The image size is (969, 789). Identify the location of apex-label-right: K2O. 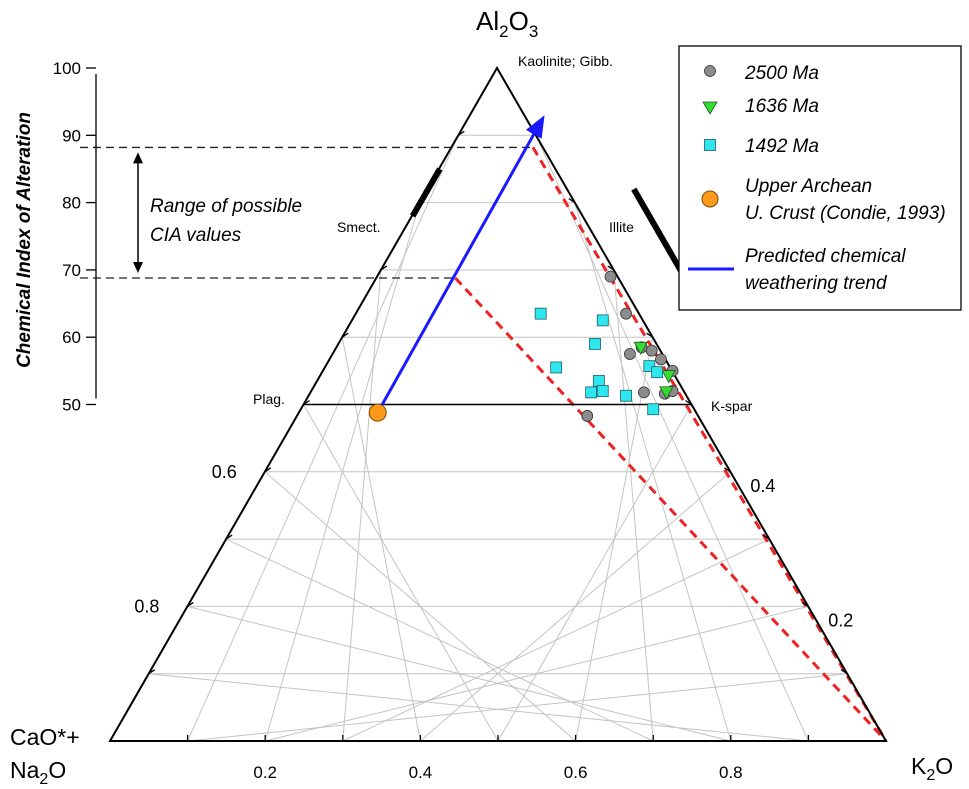
(932, 768).